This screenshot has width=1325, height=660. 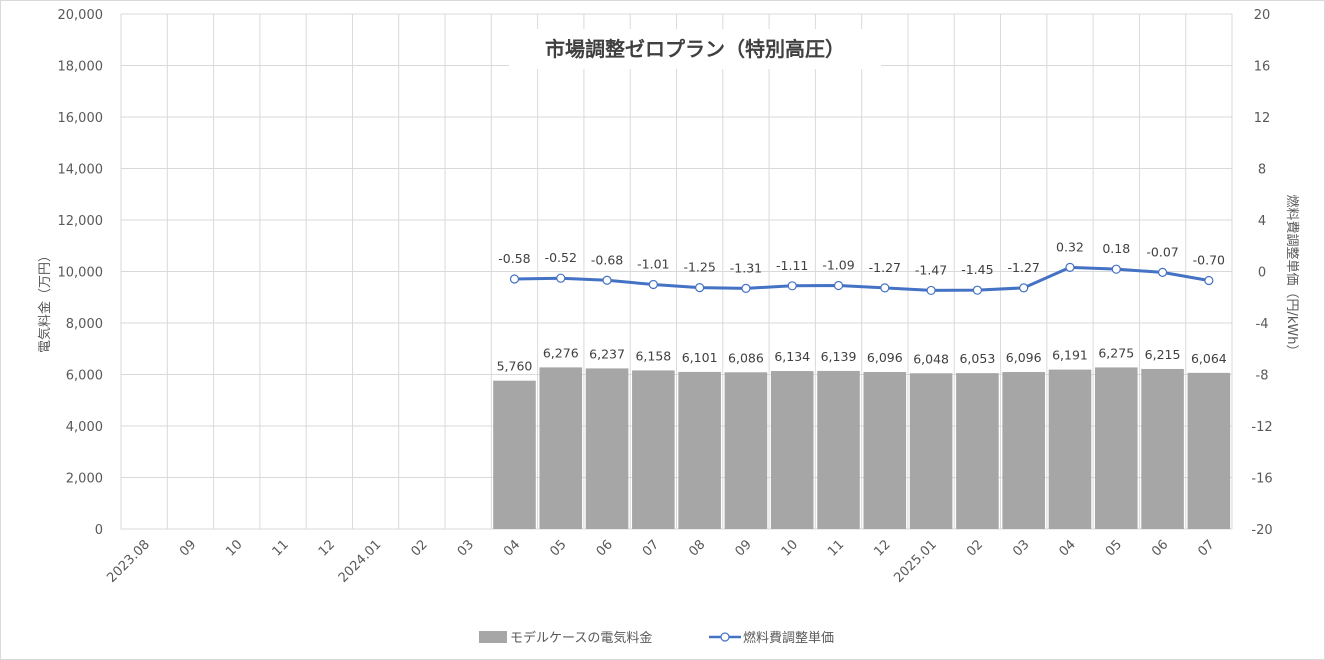 I want to click on bar-value-label: 6,158, so click(x=653, y=355).